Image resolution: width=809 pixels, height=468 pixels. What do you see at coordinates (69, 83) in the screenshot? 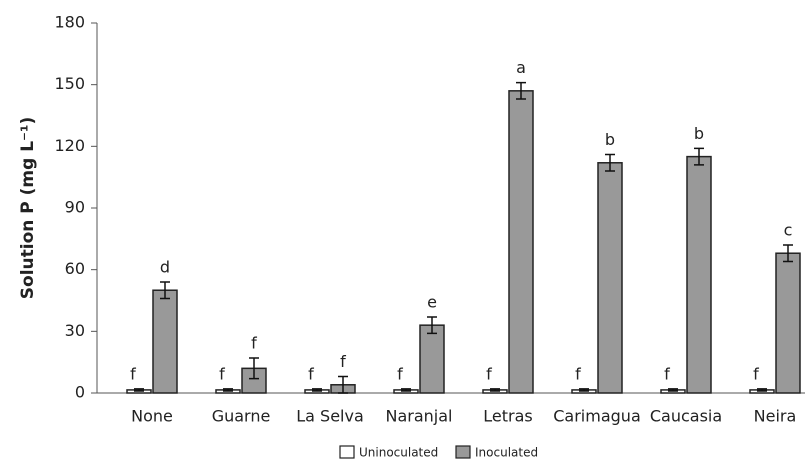
I see `y-tick-label: 150` at bounding box center [69, 83].